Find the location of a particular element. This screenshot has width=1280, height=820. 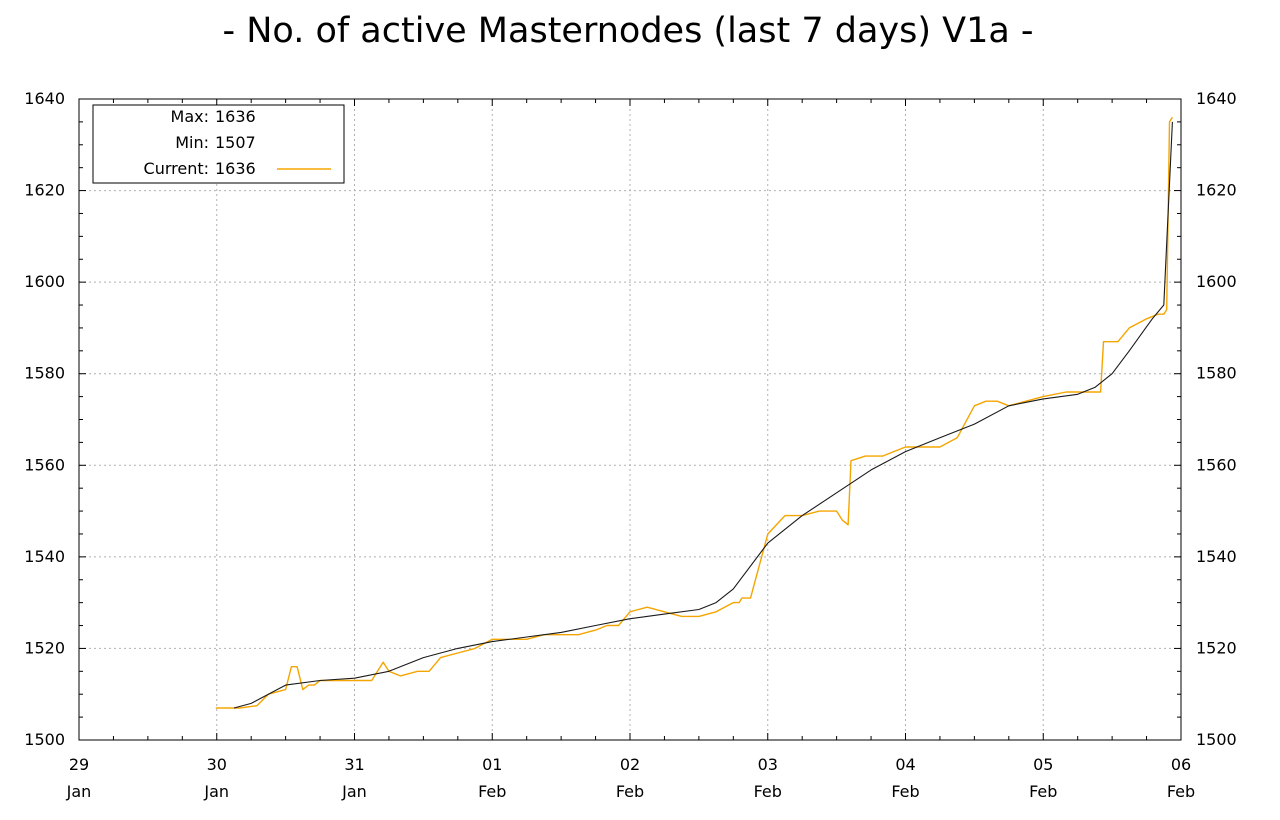

x-tick-label-day: 04 is located at coordinates (905, 764).